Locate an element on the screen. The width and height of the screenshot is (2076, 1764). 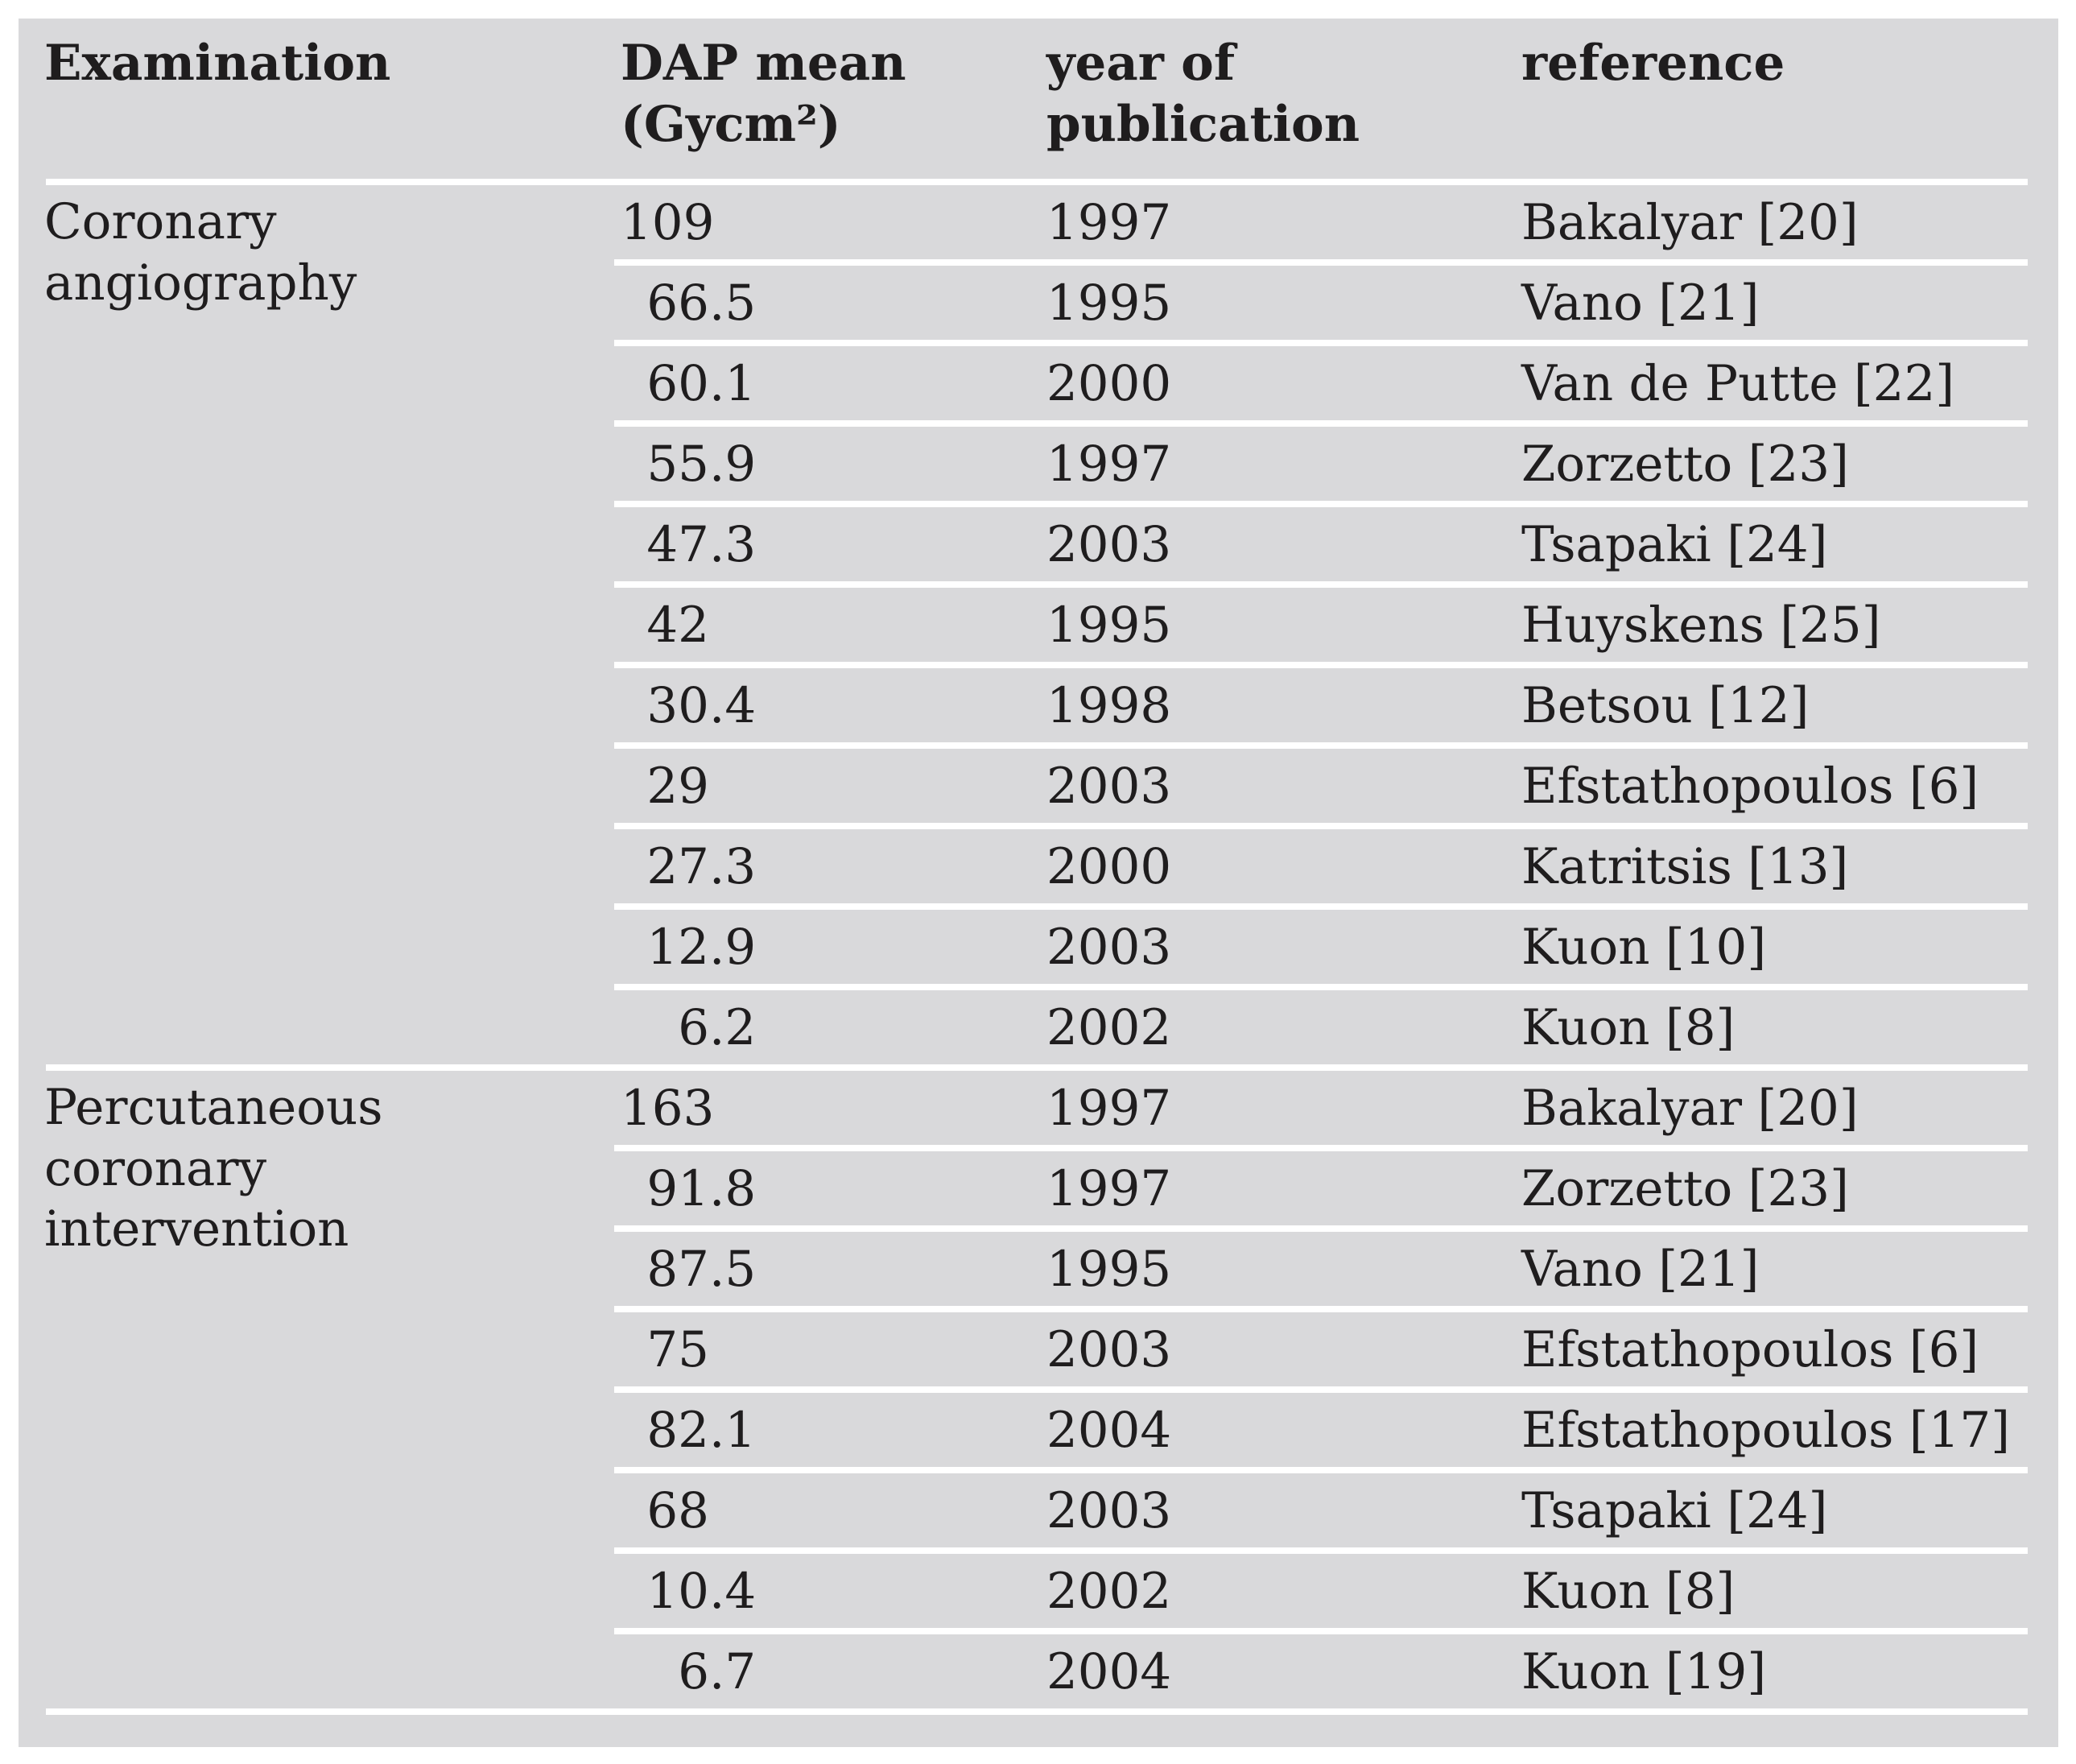
table-row: 30.4 1998 Betsou [12] is located at coordinates (1336, 705).